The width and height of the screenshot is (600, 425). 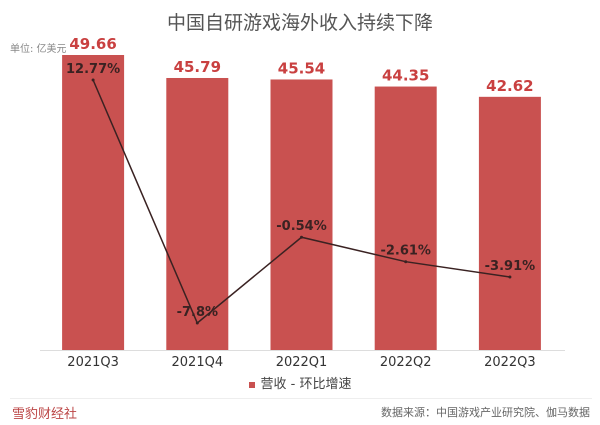 I want to click on bar-value-label: 49.66, so click(x=92, y=44).